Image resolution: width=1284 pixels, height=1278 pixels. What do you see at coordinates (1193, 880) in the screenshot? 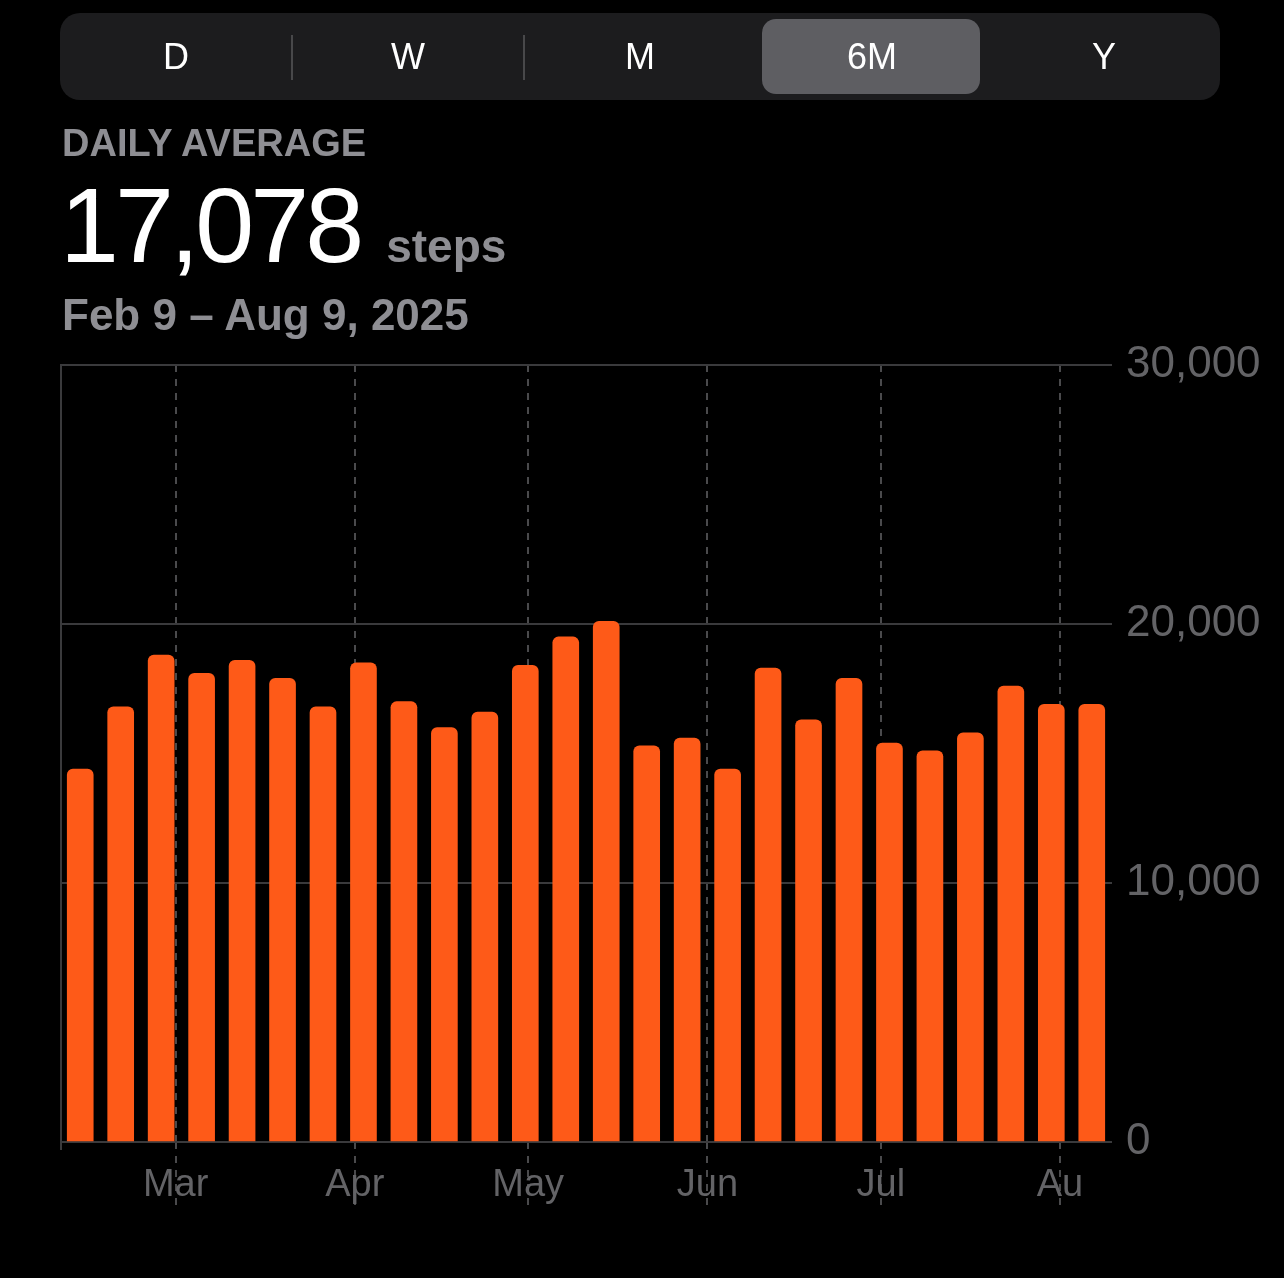
I see `y-tick-label: 10,000` at bounding box center [1193, 880].